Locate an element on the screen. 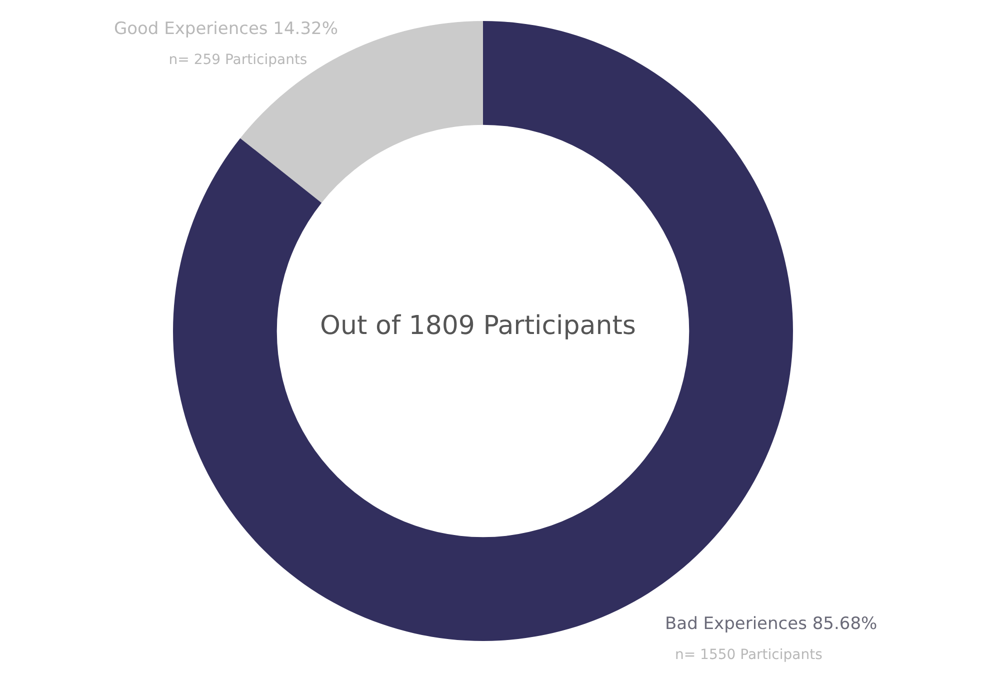  slice-label: Bad Experiences 85.68% is located at coordinates (771, 624).